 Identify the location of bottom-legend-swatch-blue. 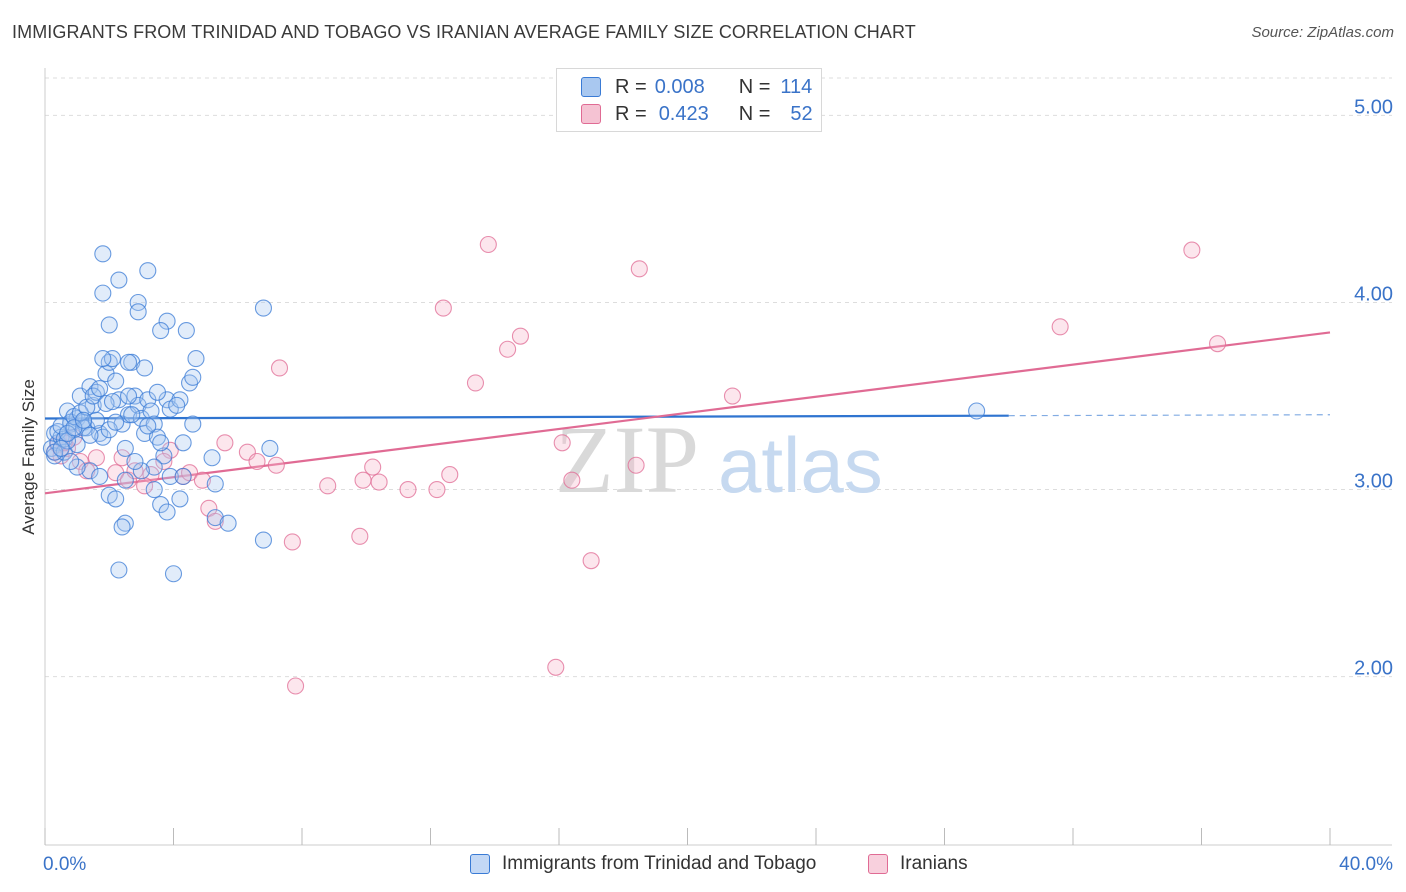
(480, 864).